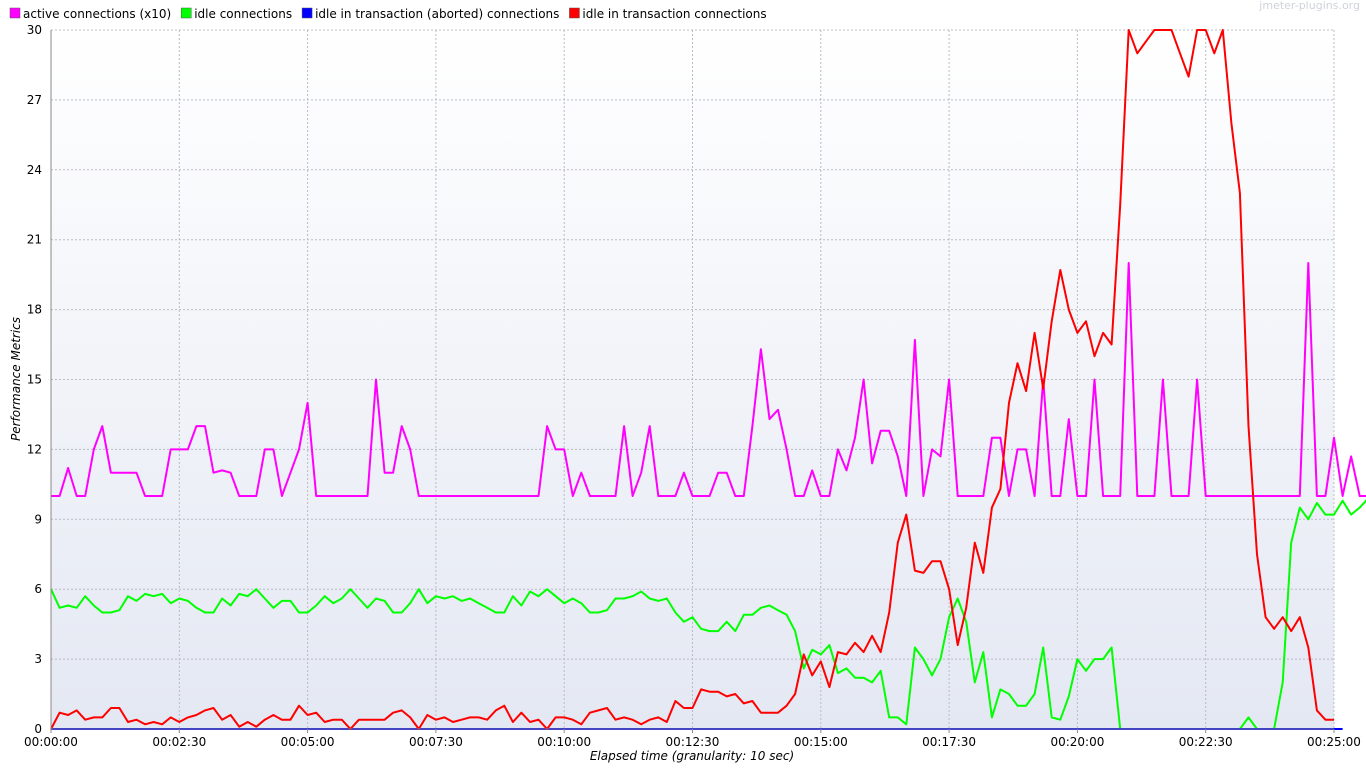 The height and width of the screenshot is (768, 1366). I want to click on y-tick-label: 0, so click(38, 729).